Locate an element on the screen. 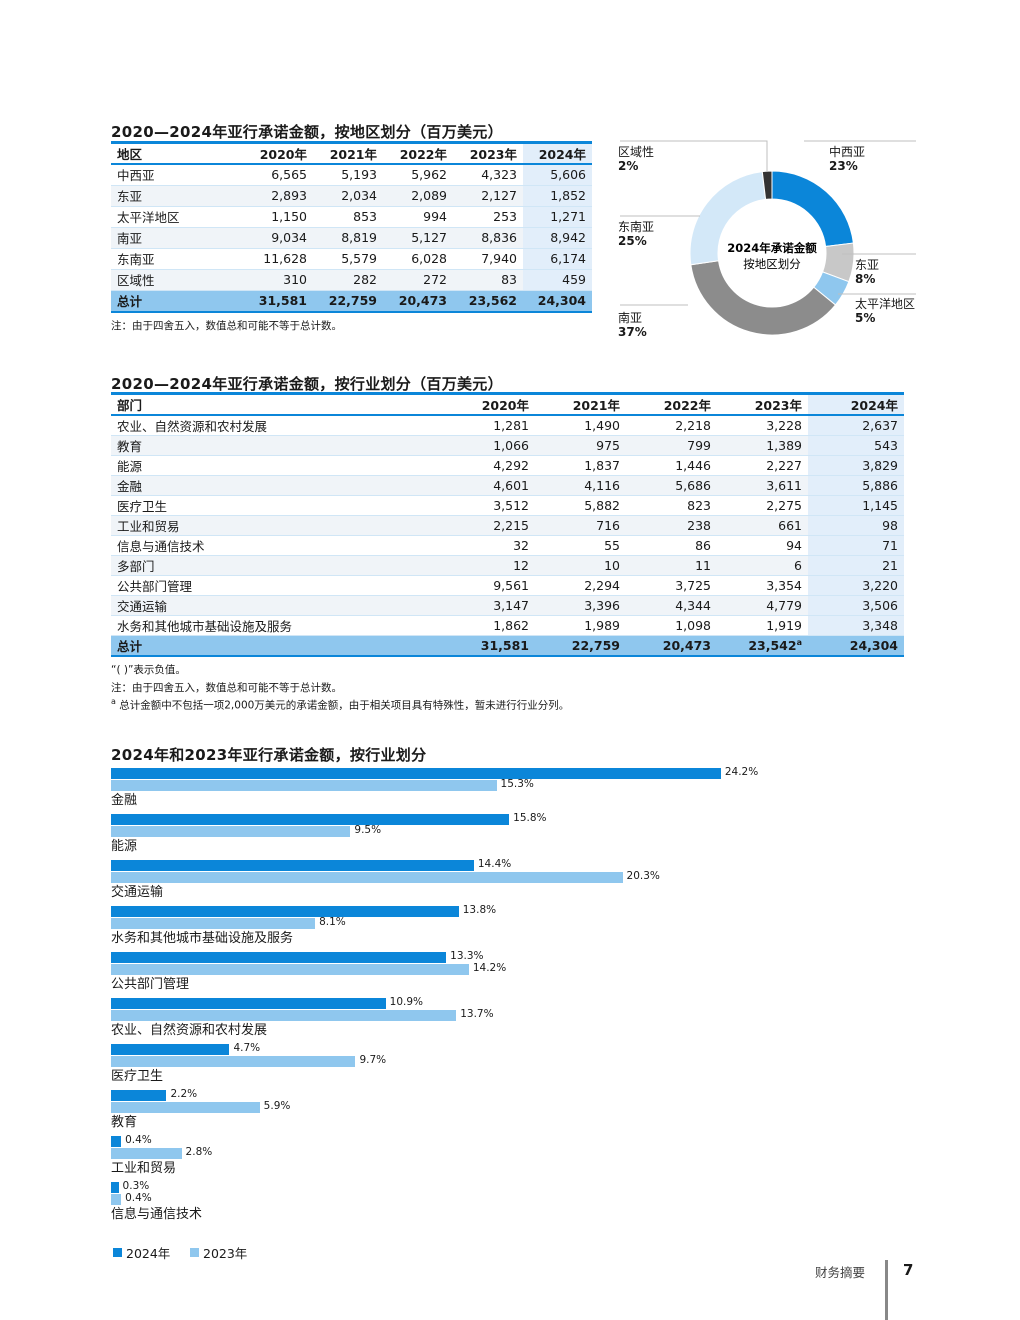 This screenshot has width=1020, height=1320. bar-value-2024: 24.2% is located at coordinates (741, 772).